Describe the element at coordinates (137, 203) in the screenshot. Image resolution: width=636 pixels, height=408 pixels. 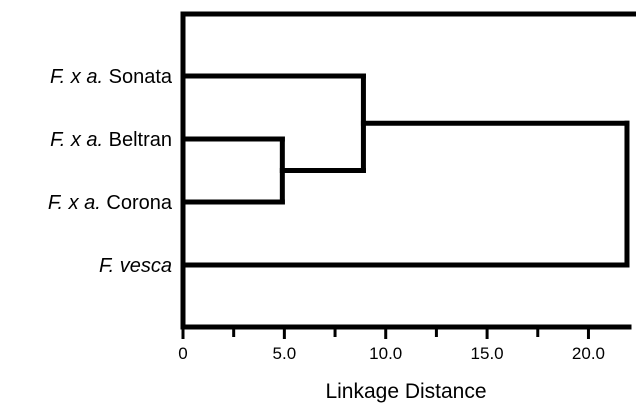
I see `leaf-label-cultivar: Corona` at that location.